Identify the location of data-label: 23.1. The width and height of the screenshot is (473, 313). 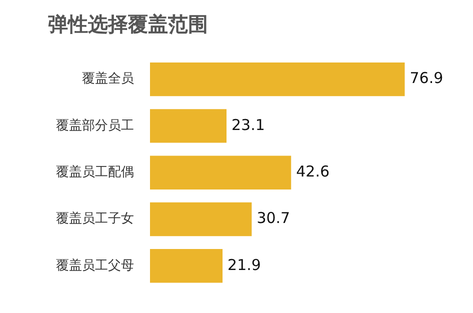
(248, 125).